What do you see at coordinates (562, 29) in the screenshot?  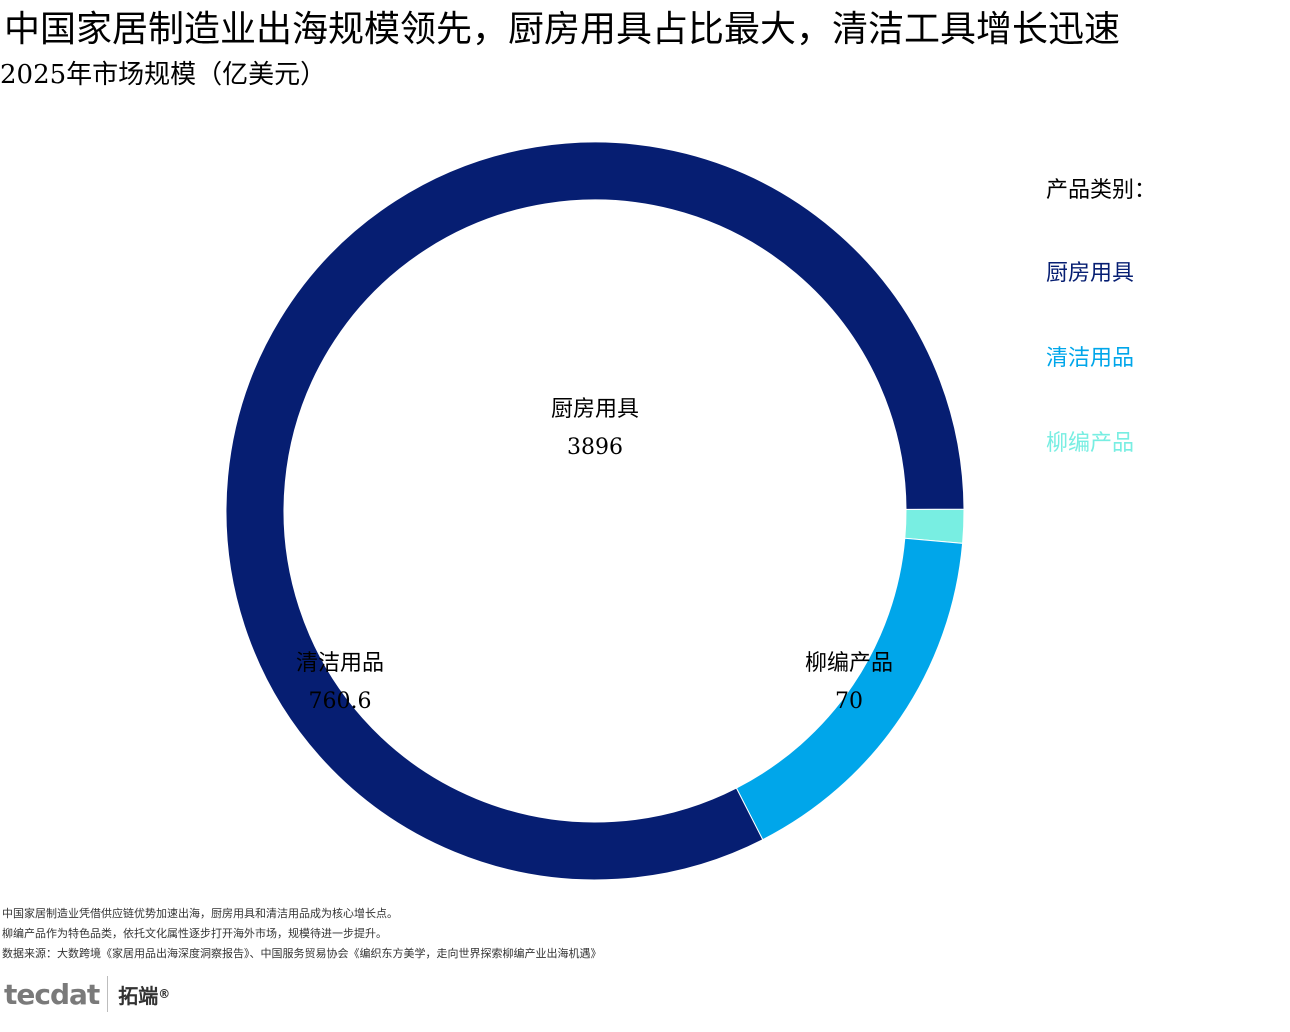 I see `chart-title: 中国家居制造业出海规模领先，厨房用具占比最大，清洁工具增长迅速` at bounding box center [562, 29].